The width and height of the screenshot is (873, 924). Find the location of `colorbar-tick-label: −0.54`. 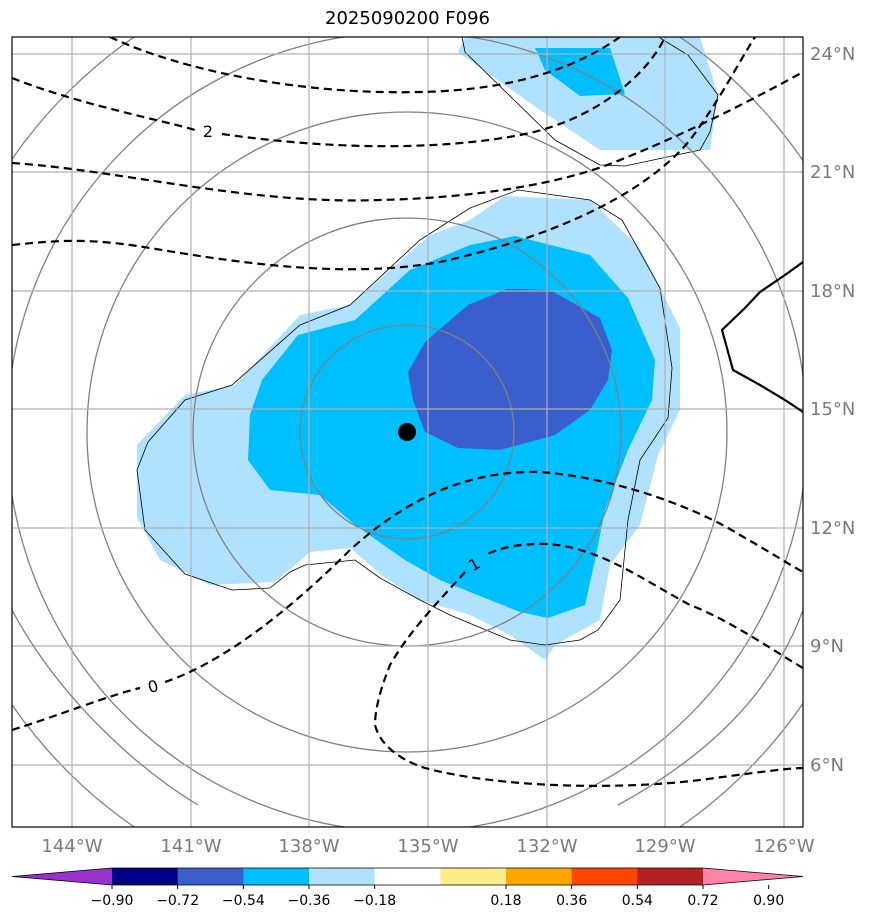

colorbar-tick-label: −0.54 is located at coordinates (243, 901).